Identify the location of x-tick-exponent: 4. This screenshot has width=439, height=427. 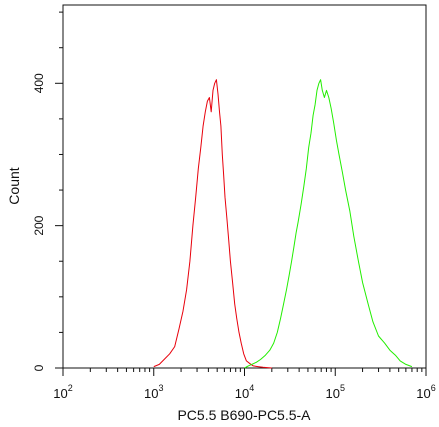
(251, 388).